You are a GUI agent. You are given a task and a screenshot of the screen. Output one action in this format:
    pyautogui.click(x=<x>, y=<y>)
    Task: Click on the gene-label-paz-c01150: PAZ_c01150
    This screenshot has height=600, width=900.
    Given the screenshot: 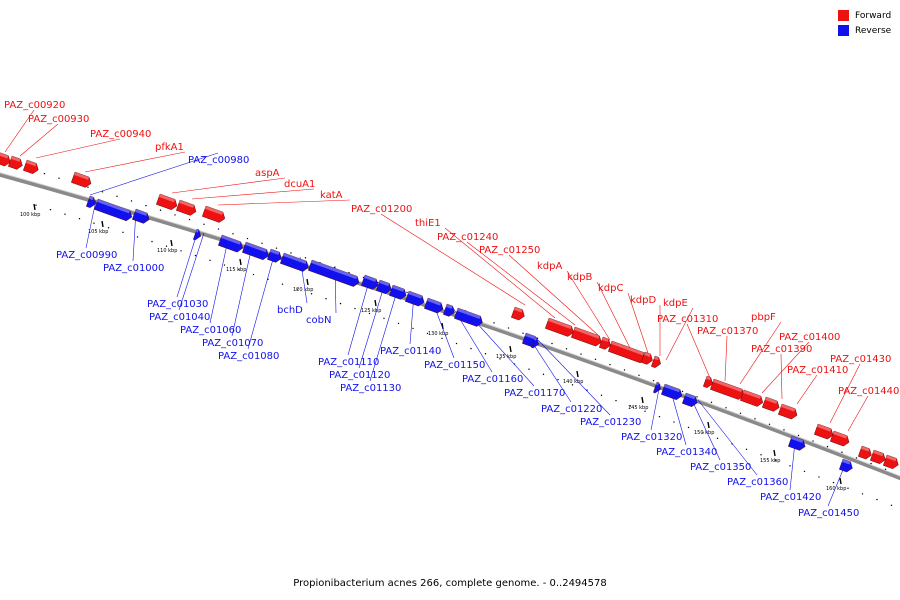 What is the action you would take?
    pyautogui.click(x=454, y=365)
    